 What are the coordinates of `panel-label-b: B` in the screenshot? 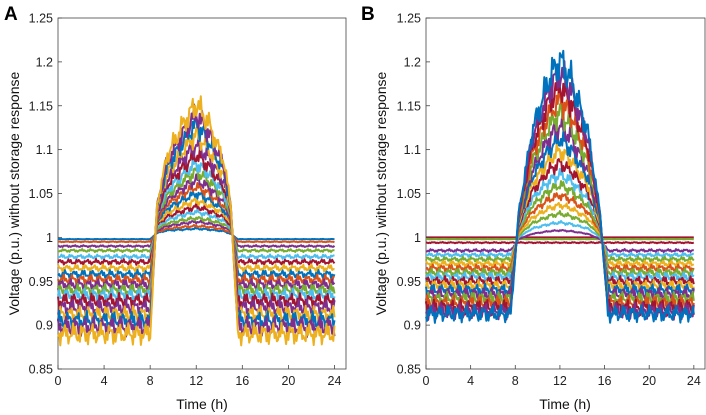 It's located at (368, 14).